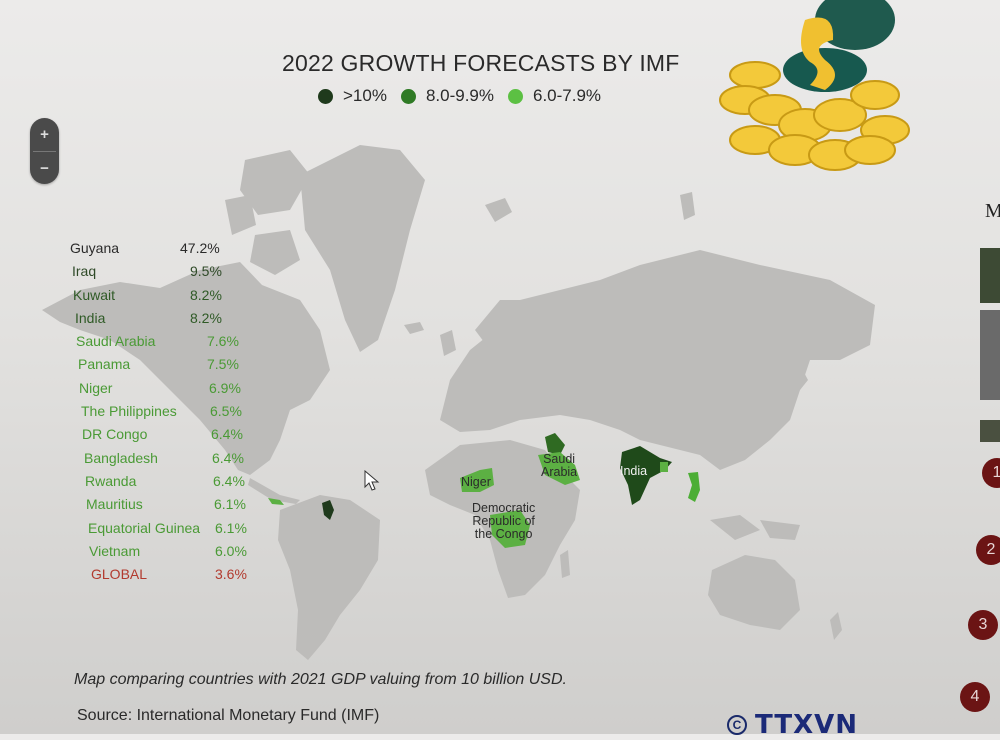 The image size is (1000, 740). I want to click on north-america, so click(186, 368).